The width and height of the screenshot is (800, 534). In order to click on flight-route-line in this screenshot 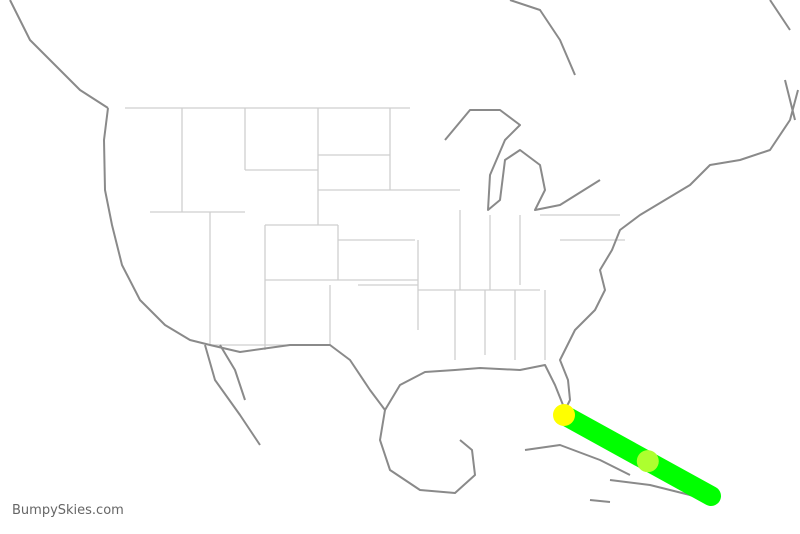, I will do `click(637, 455)`.